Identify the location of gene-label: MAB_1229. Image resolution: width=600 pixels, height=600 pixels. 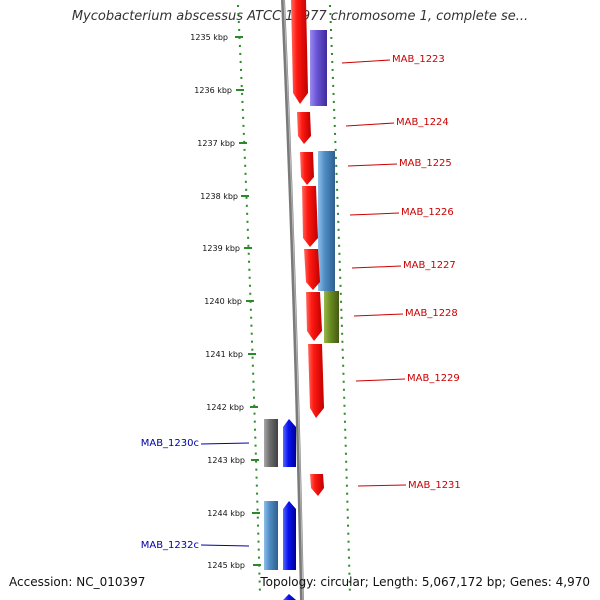
(433, 378).